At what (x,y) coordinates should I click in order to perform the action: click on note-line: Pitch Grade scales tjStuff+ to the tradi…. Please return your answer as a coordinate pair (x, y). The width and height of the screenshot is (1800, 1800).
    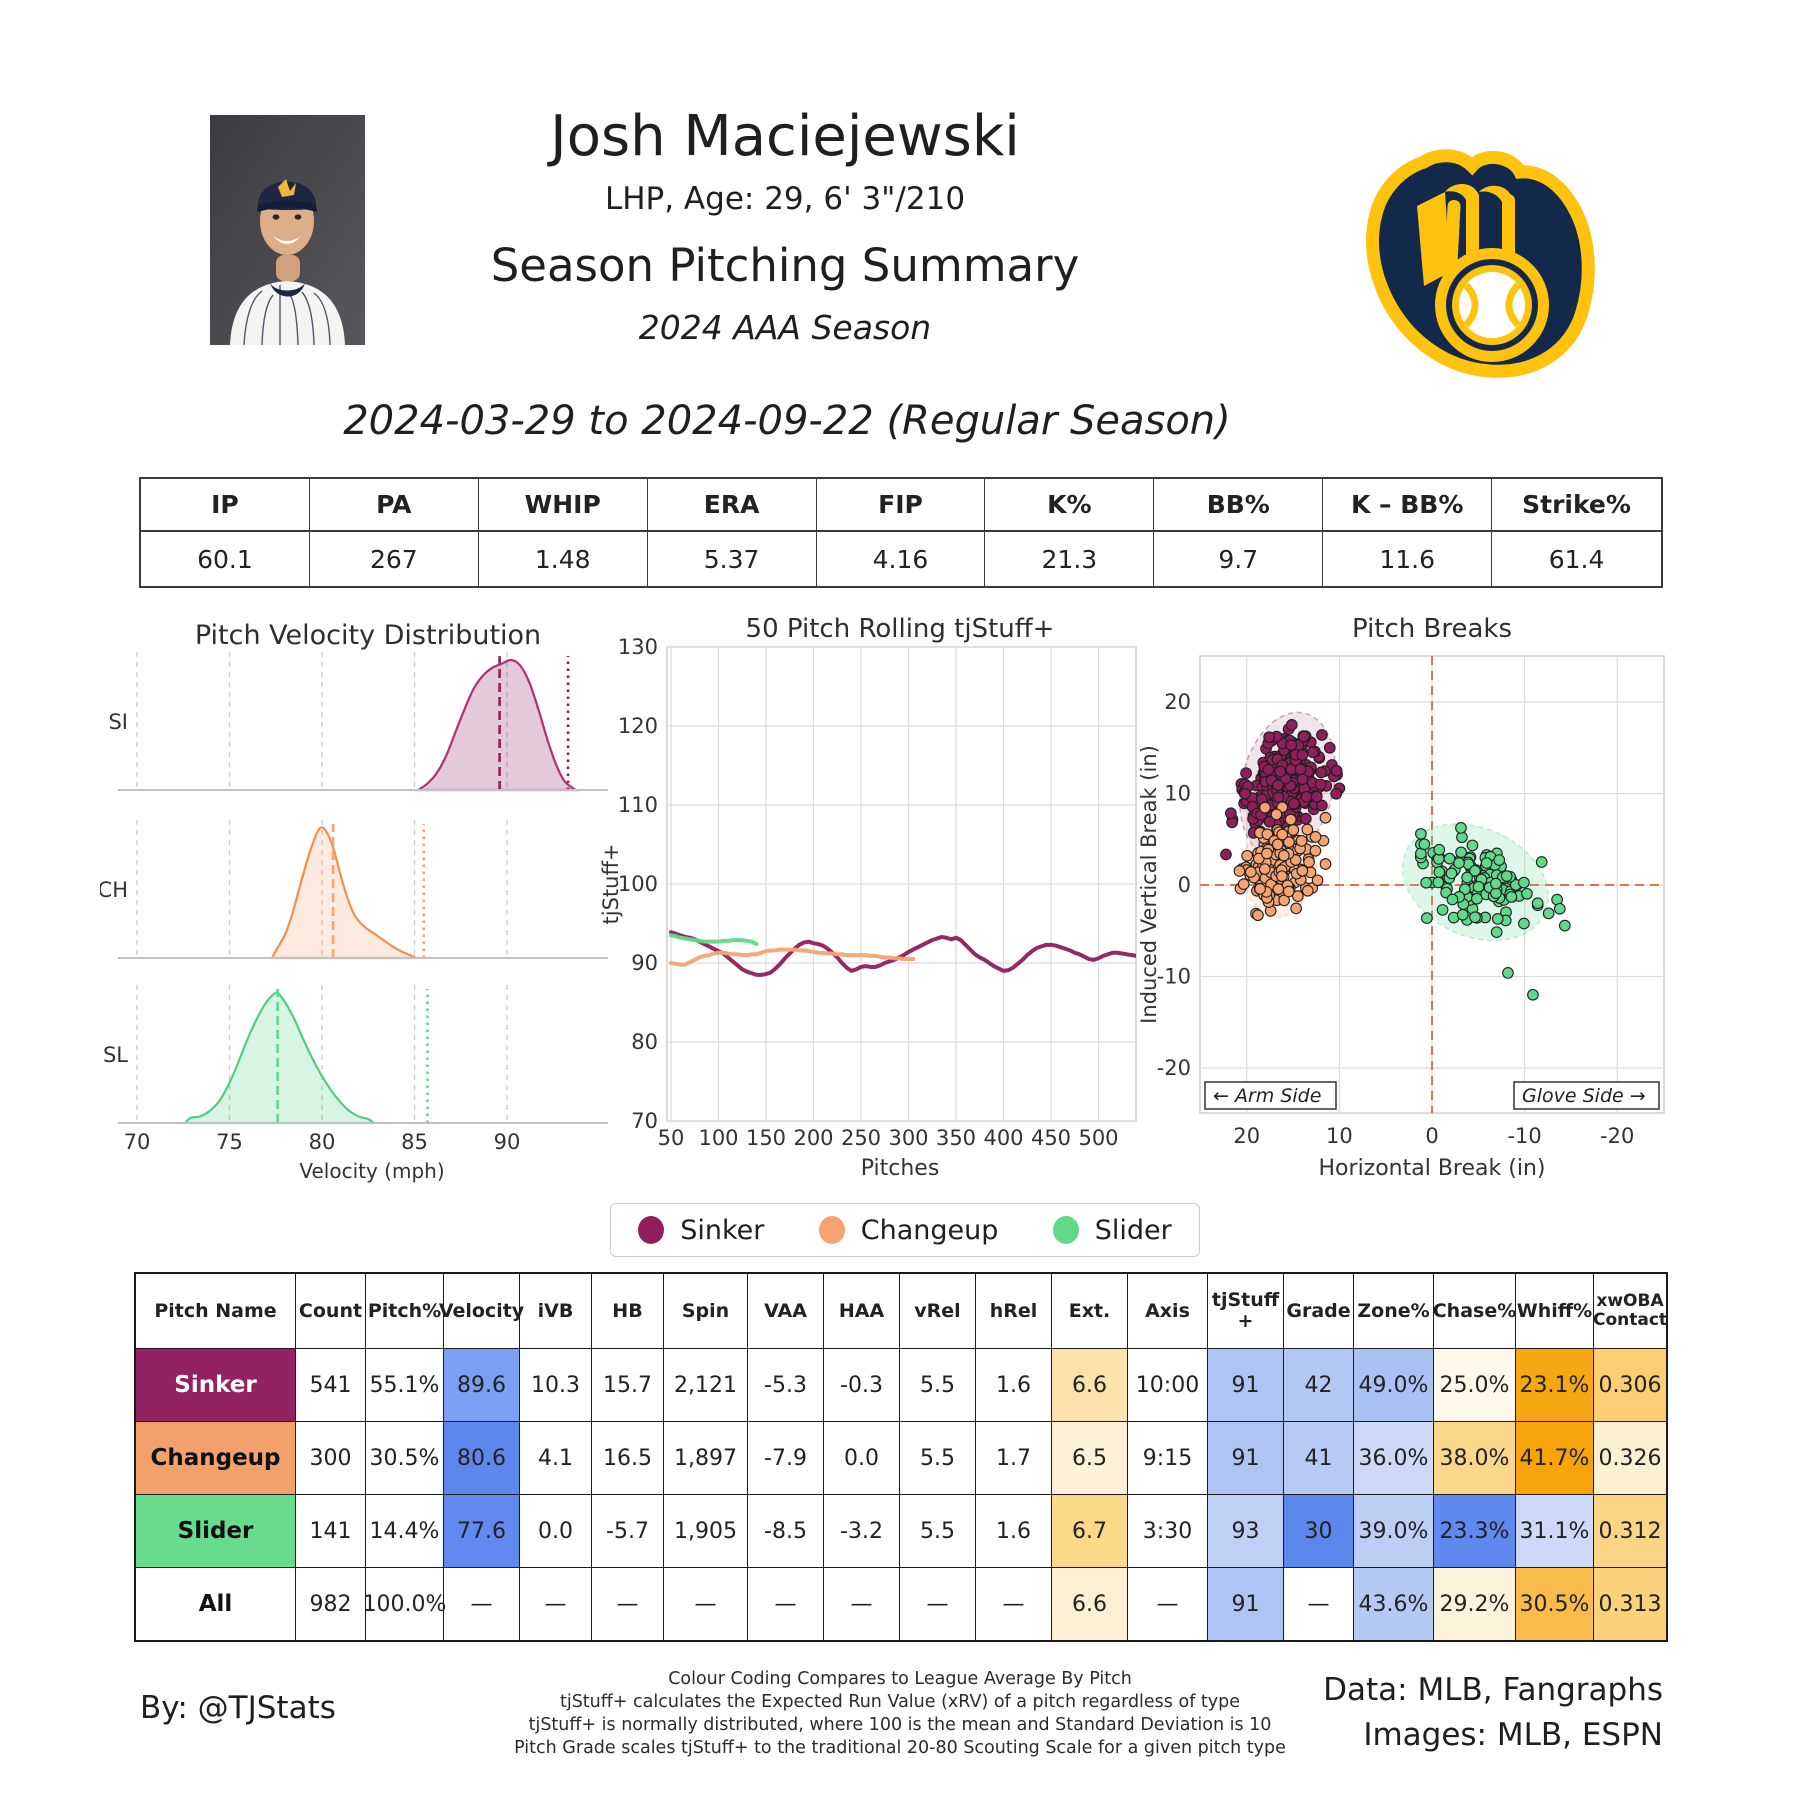
    Looking at the image, I should click on (900, 1748).